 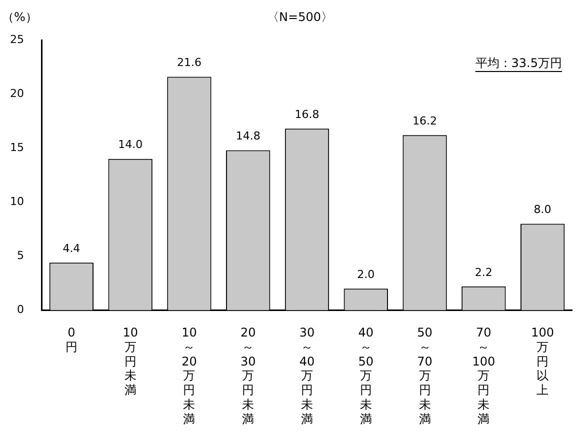 I want to click on y-tick-label: 0, so click(x=20, y=309).